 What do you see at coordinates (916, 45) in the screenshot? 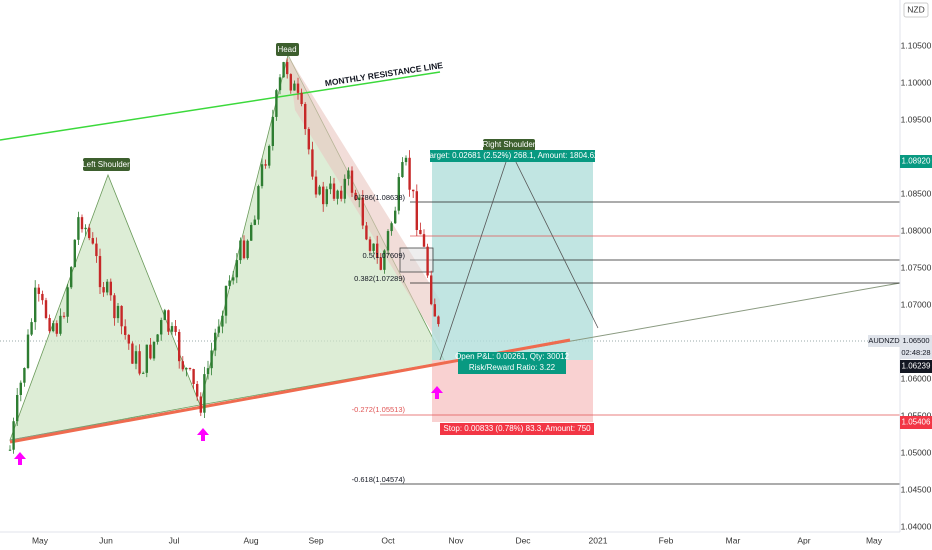
I see `price-tick-label: 1.10500` at bounding box center [916, 45].